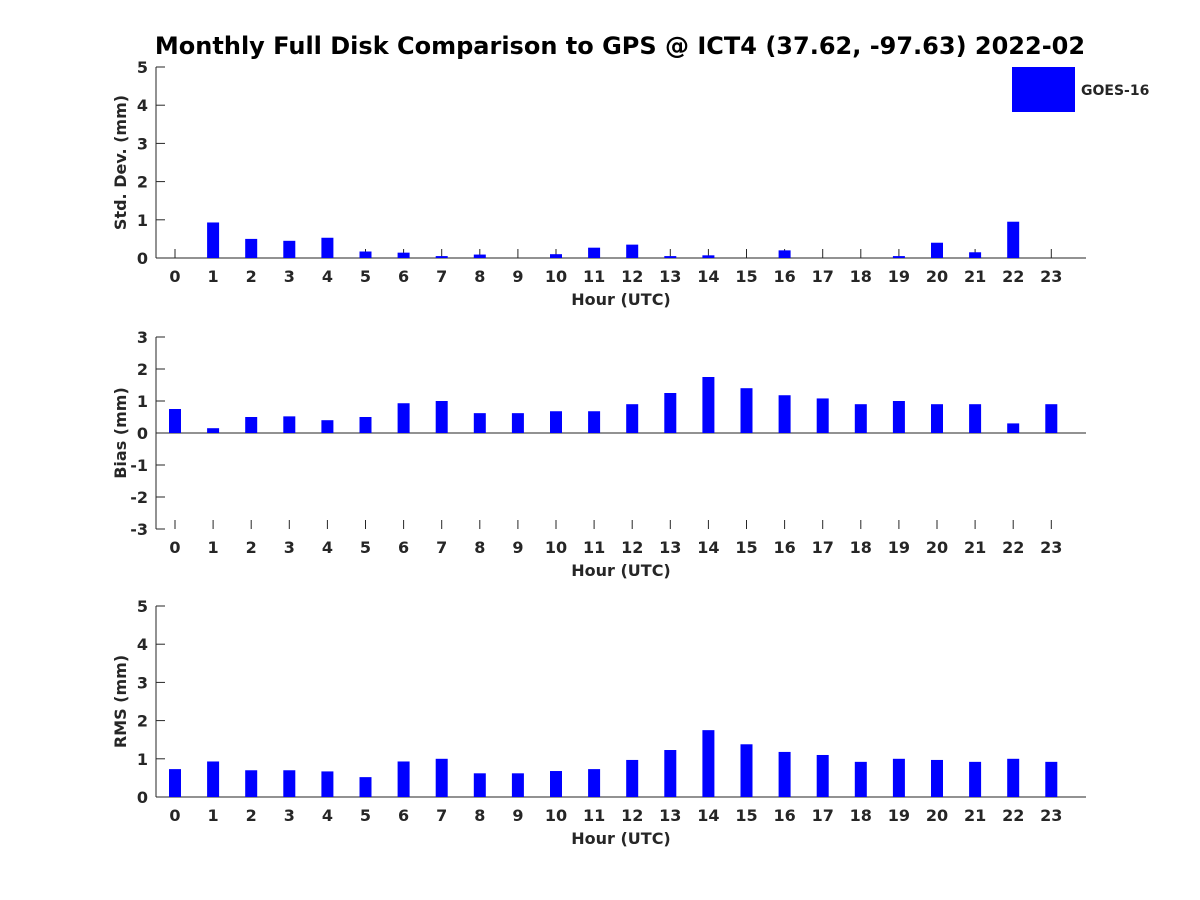 This screenshot has height=900, width=1200. What do you see at coordinates (1080, 89) in the screenshot?
I see `legend: GOES-16` at bounding box center [1080, 89].